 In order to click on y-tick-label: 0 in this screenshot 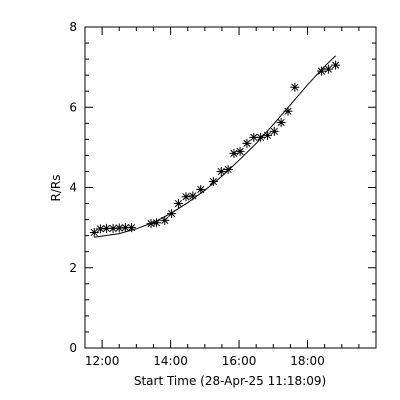, I will do `click(73, 348)`.